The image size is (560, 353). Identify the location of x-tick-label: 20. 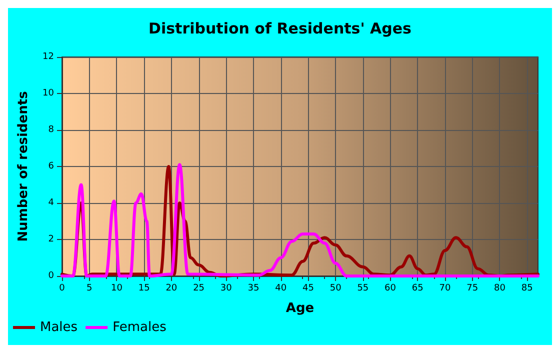
(172, 289).